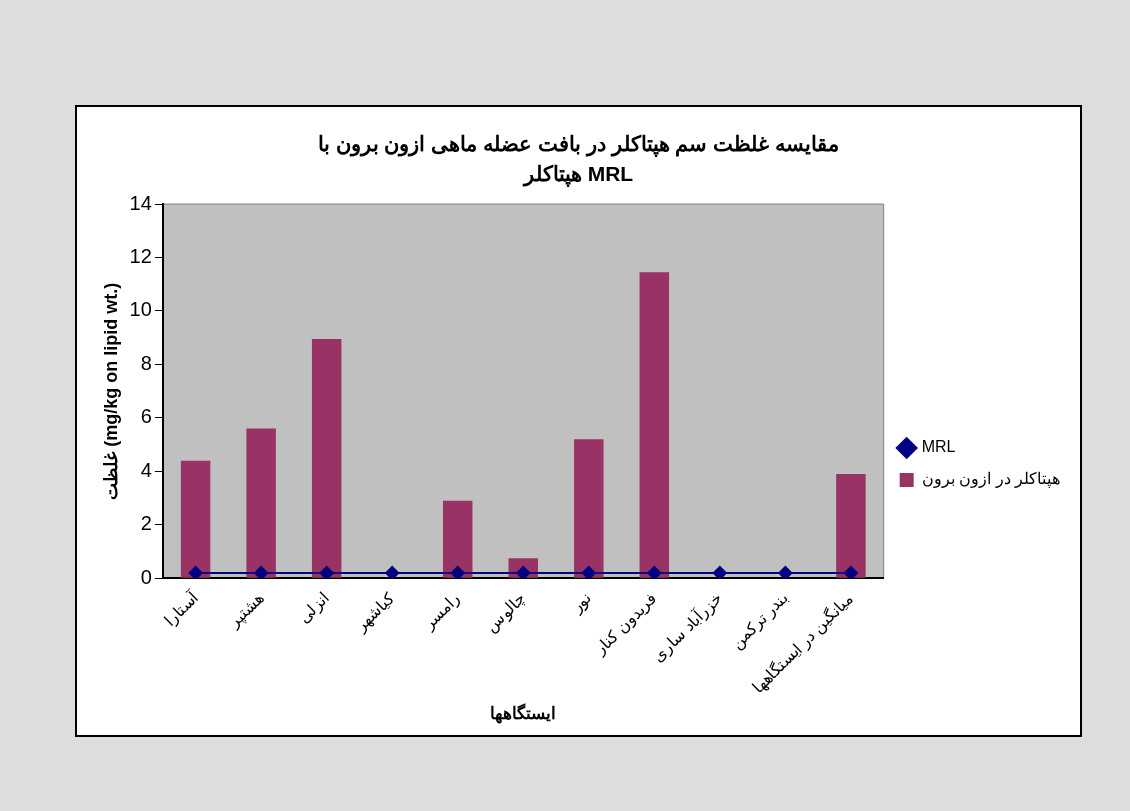  What do you see at coordinates (140, 309) in the screenshot?
I see `y-tick-label: 10` at bounding box center [140, 309].